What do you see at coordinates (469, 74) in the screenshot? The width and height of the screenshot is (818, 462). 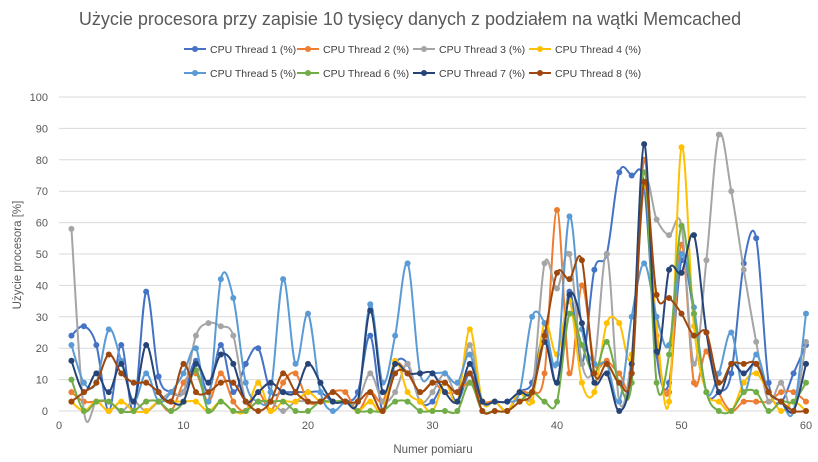 I see `legend-item: CPU Thread 7 (%)` at bounding box center [469, 74].